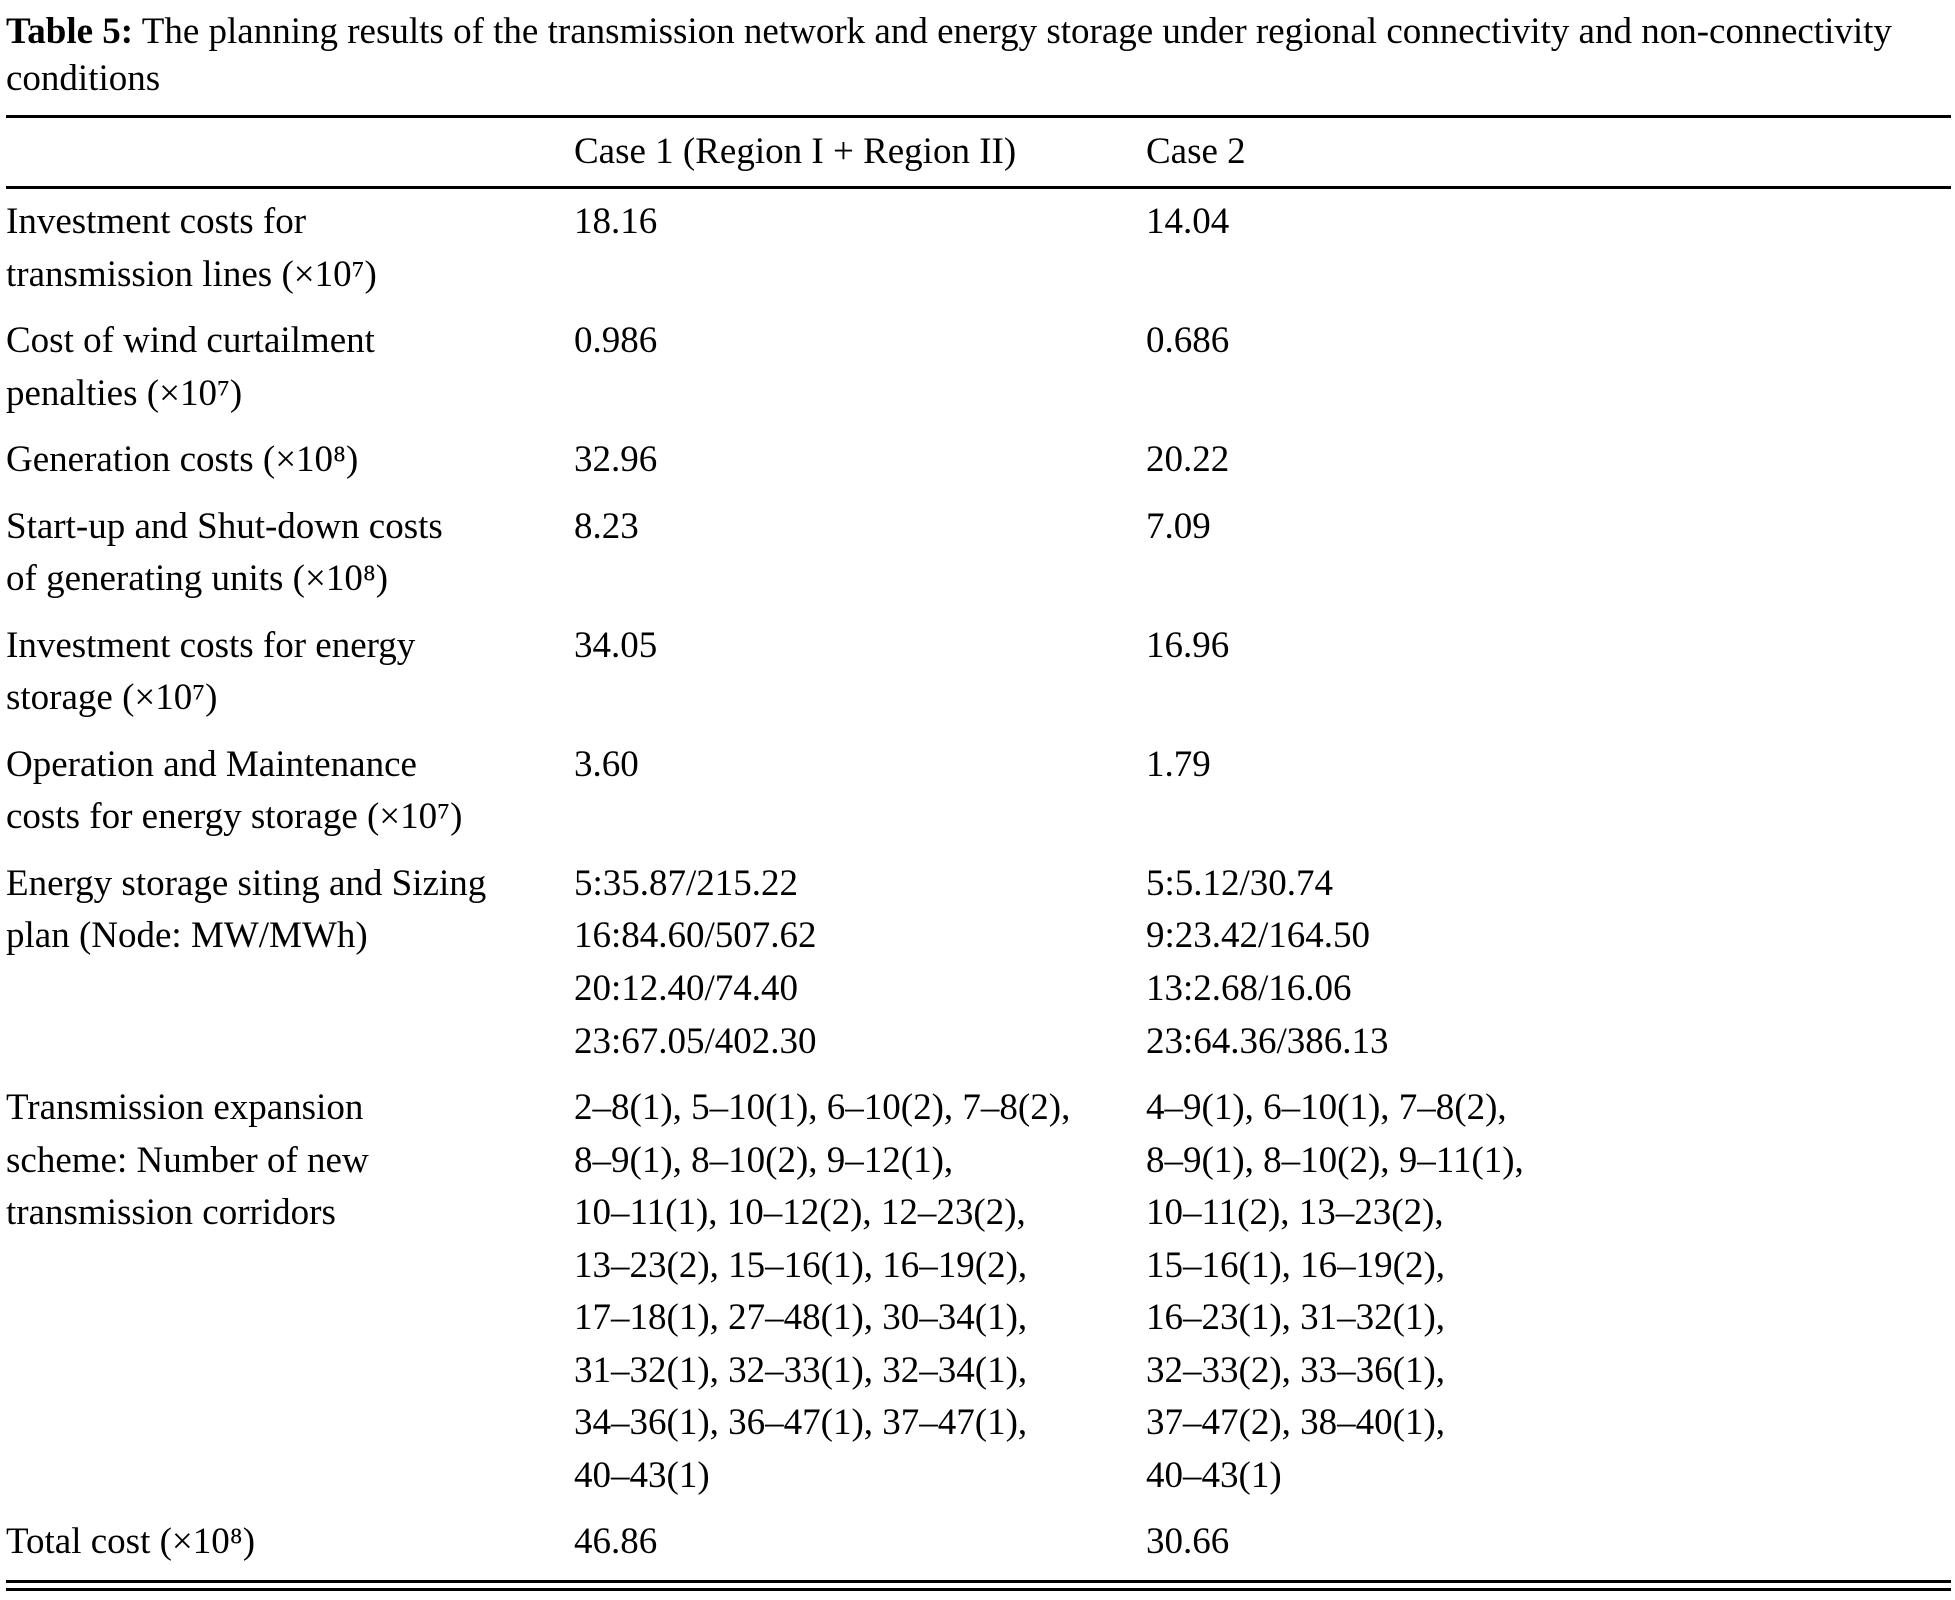 The height and width of the screenshot is (1600, 1955). Describe the element at coordinates (606, 764) in the screenshot. I see `case1-value: 3.60` at that location.